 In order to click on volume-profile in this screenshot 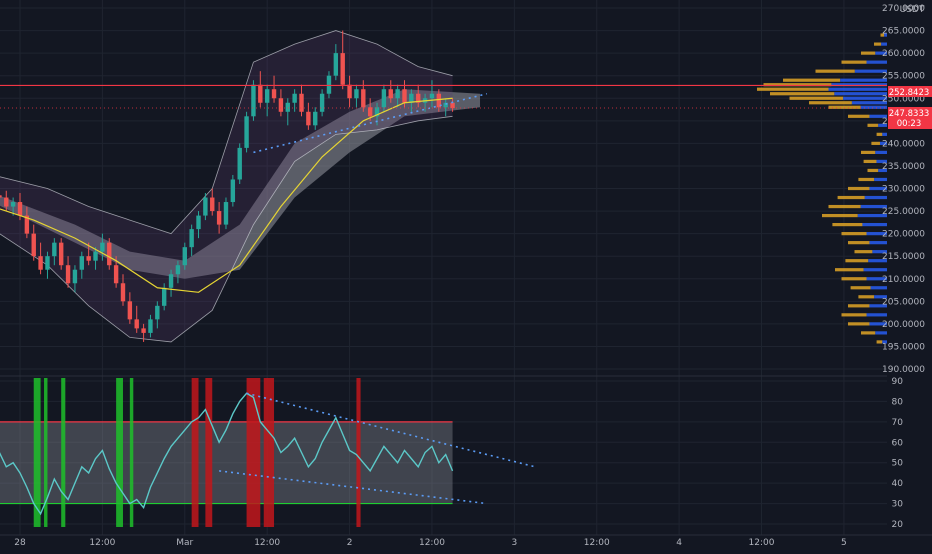, I will do `click(822, 188)`.